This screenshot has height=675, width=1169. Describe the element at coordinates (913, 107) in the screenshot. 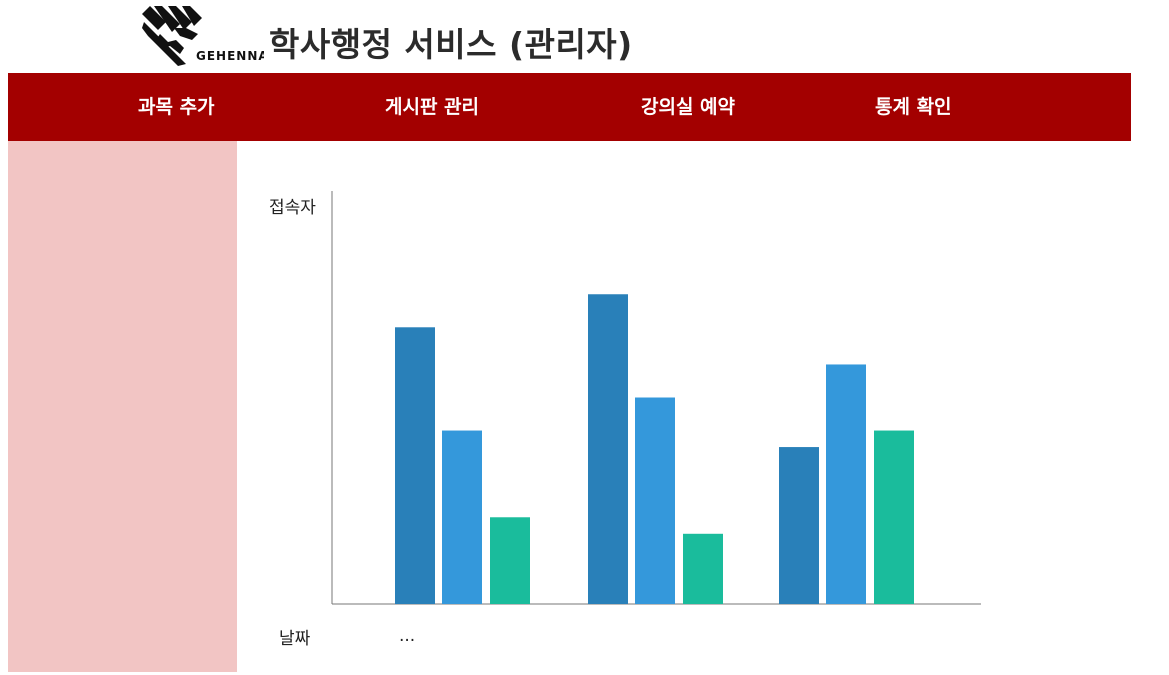

I see `nav-item-statistics: 통계 확인` at that location.